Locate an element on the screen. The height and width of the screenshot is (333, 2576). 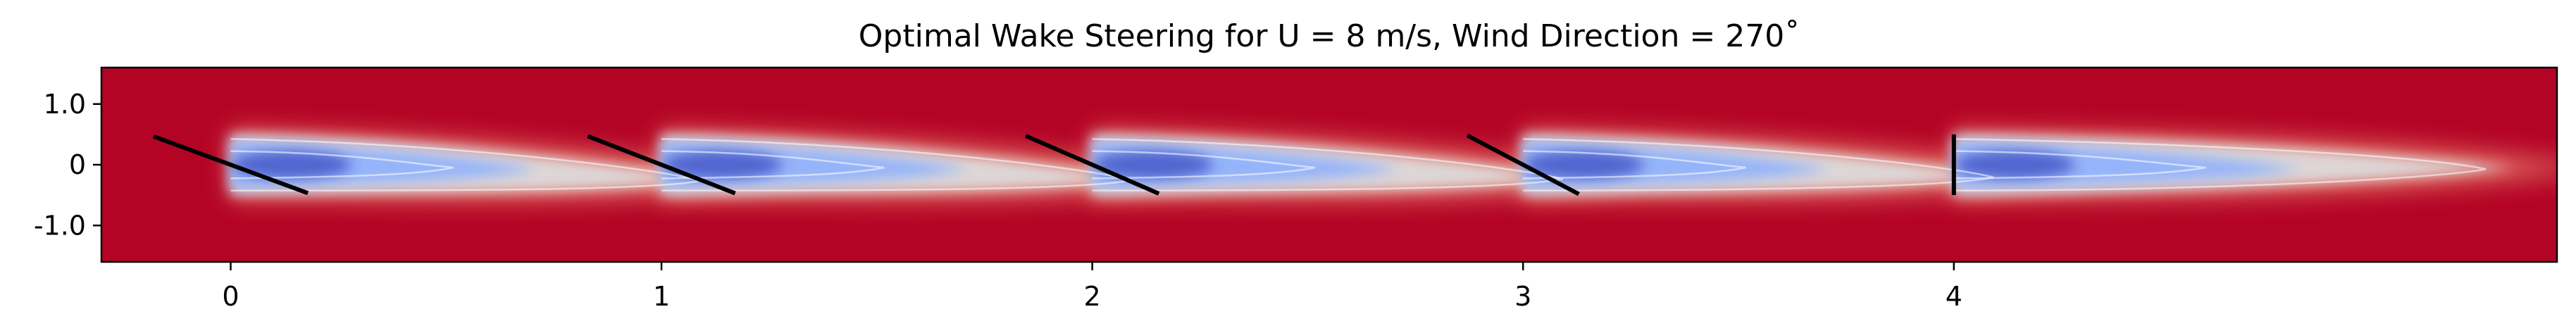
x-tick-label: 2 is located at coordinates (1092, 296).